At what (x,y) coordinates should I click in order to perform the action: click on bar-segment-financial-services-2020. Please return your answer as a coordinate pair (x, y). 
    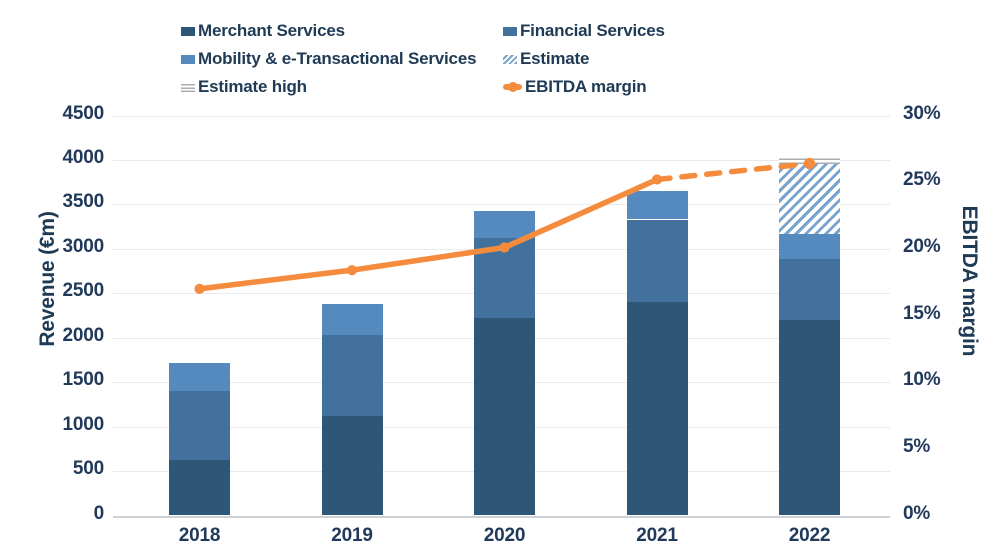
    Looking at the image, I should click on (504, 278).